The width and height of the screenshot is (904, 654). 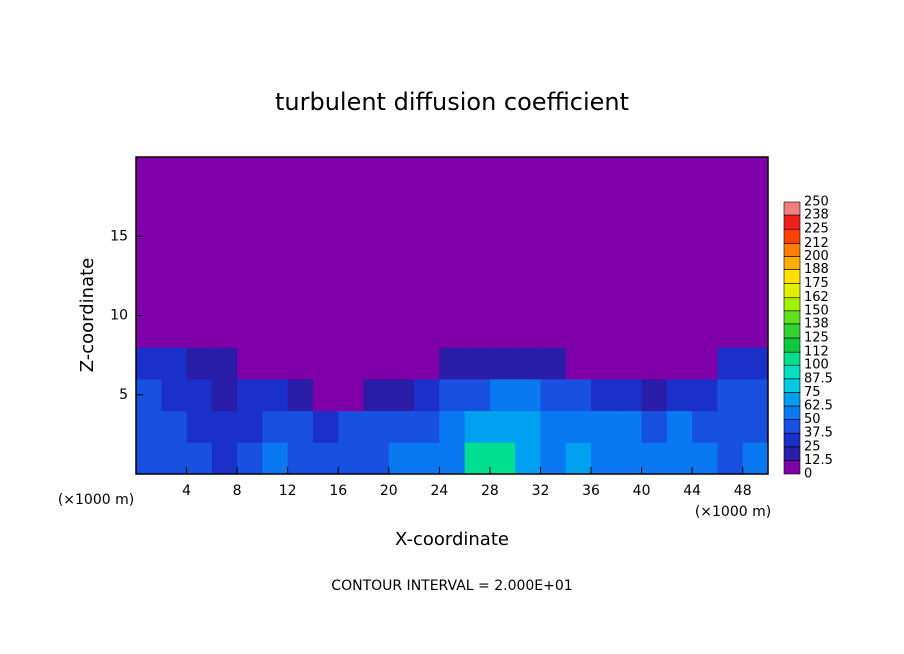 What do you see at coordinates (812, 446) in the screenshot?
I see `colorbar-label: 25` at bounding box center [812, 446].